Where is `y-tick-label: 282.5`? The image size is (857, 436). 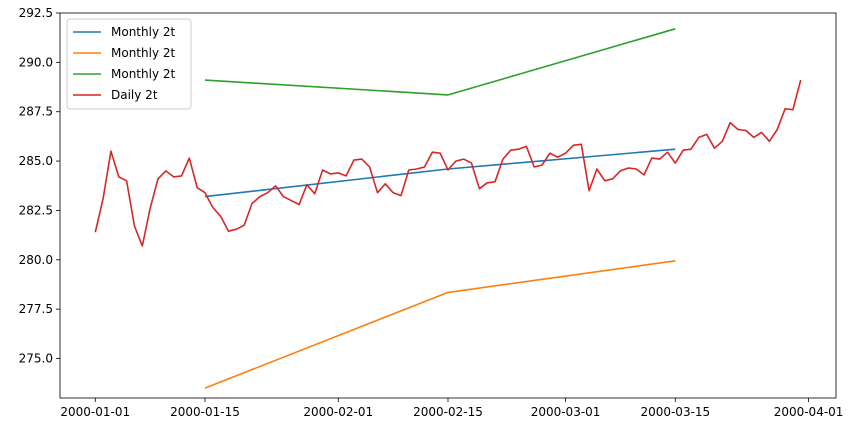 y-tick-label: 282.5 is located at coordinates (36, 210).